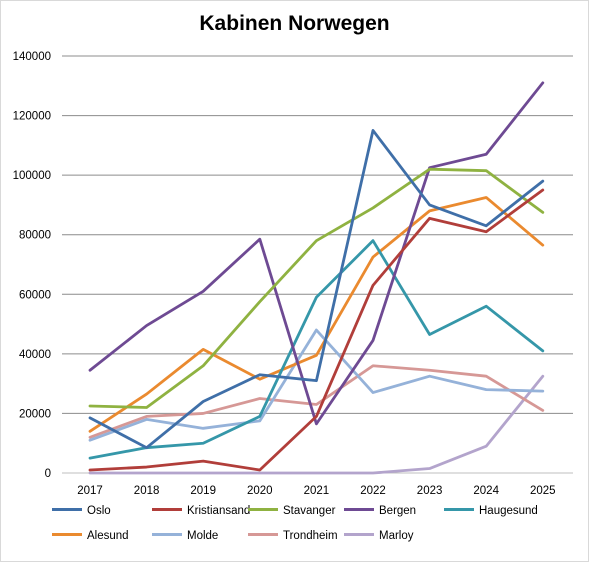 Image resolution: width=589 pixels, height=562 pixels. What do you see at coordinates (147, 491) in the screenshot?
I see `x-tick-label: 2018` at bounding box center [147, 491].